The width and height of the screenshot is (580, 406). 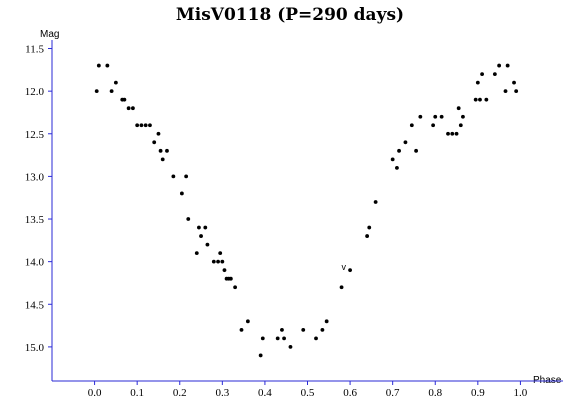 I want to click on x-tick-label: 0.5, so click(x=308, y=393).